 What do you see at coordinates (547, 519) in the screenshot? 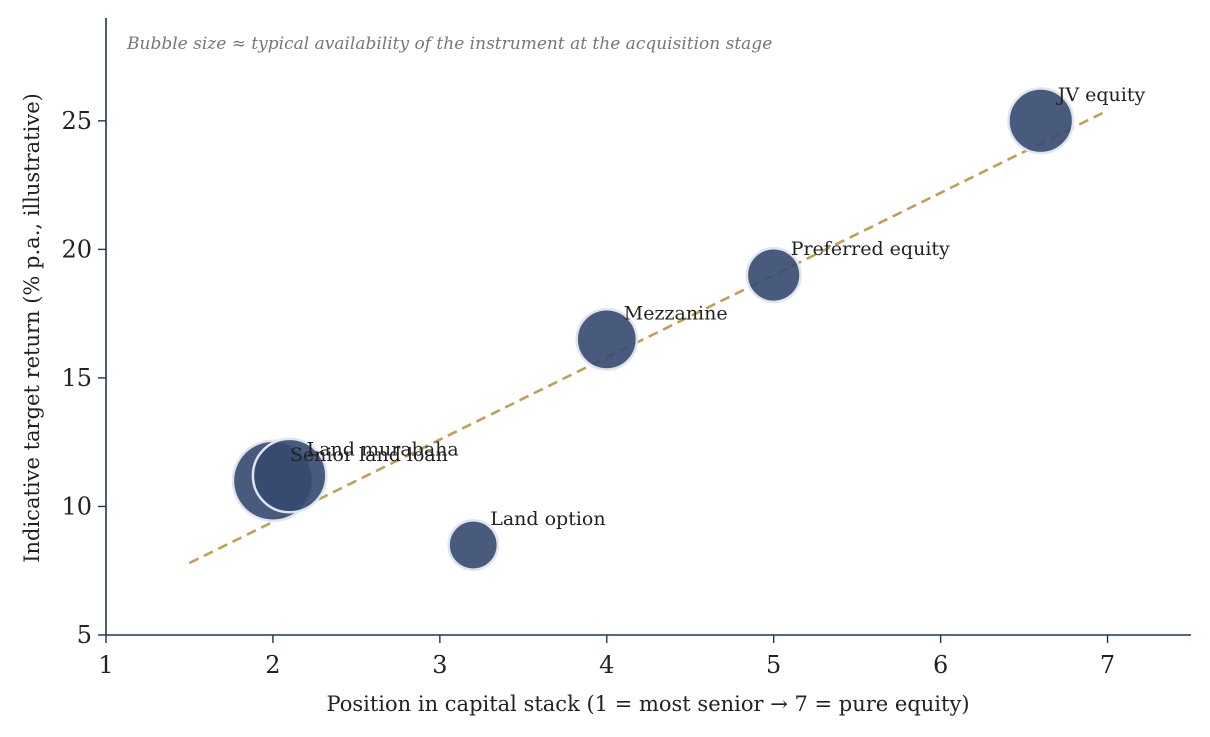
I see `bubble-label-2: Land option` at bounding box center [547, 519].